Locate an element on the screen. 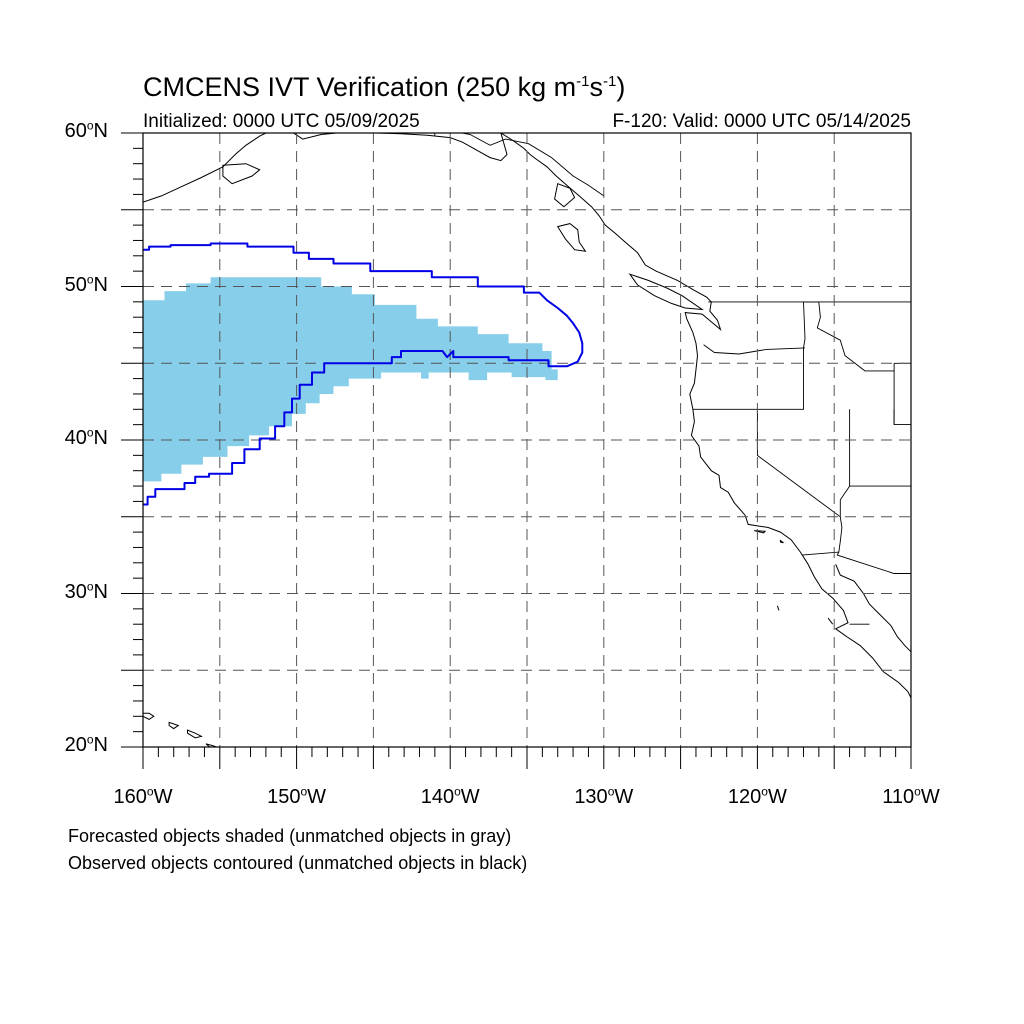 This screenshot has height=1024, width=1024. lat-label: 20oN is located at coordinates (86, 744).